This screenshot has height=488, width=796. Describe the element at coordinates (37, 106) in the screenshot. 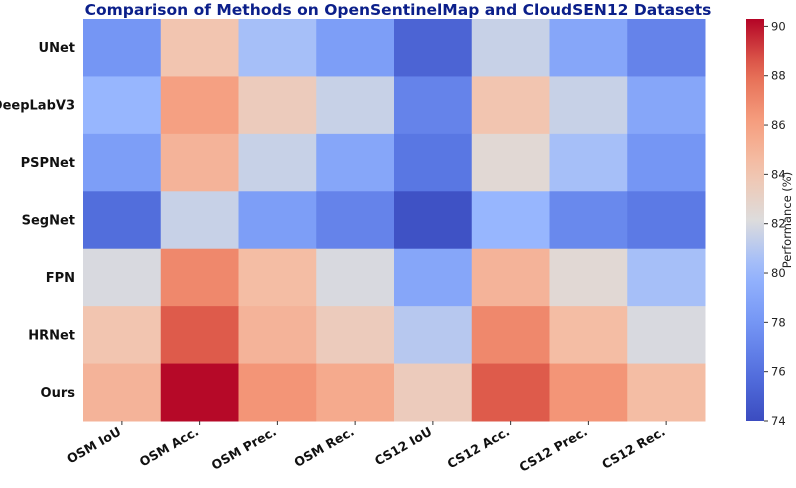

I see `row-label: DeepLabV3` at that location.